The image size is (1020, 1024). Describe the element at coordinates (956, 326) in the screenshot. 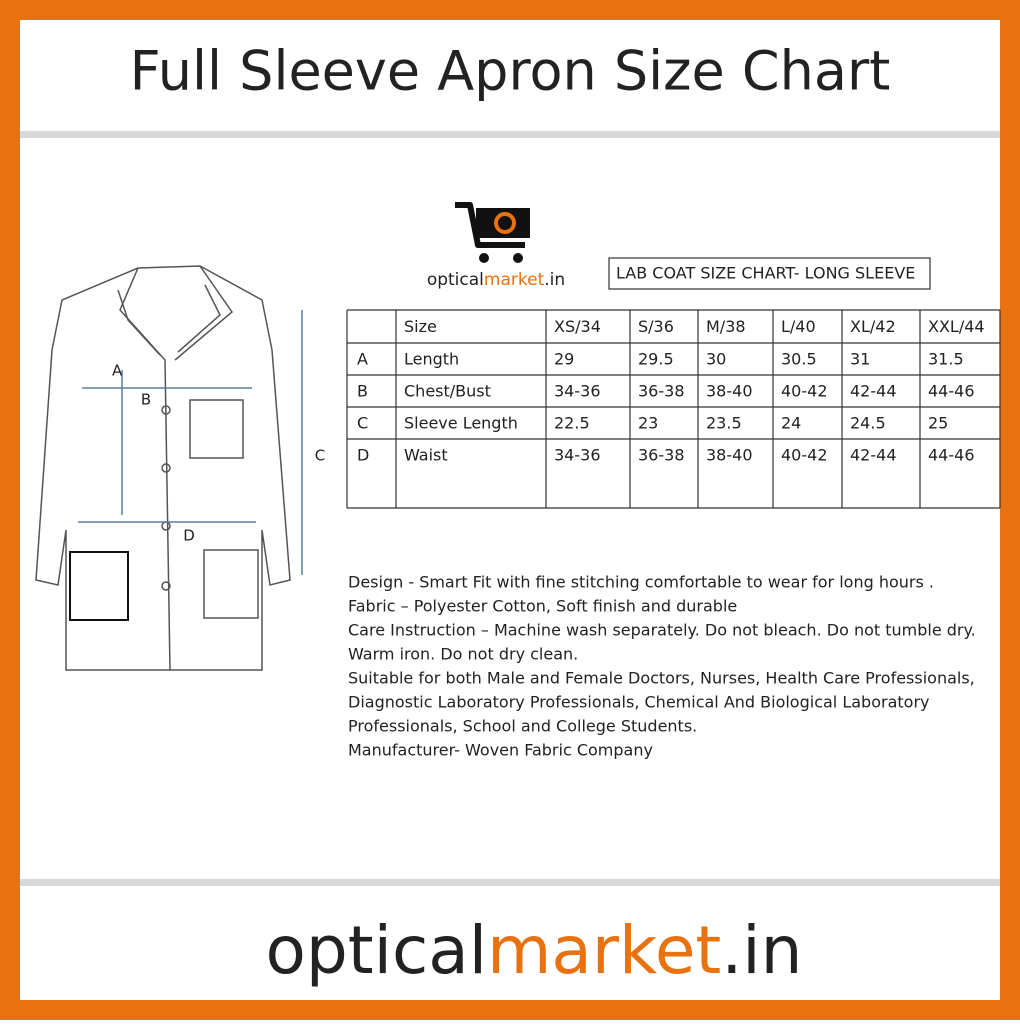

I see `table-header: XXL/44` at that location.